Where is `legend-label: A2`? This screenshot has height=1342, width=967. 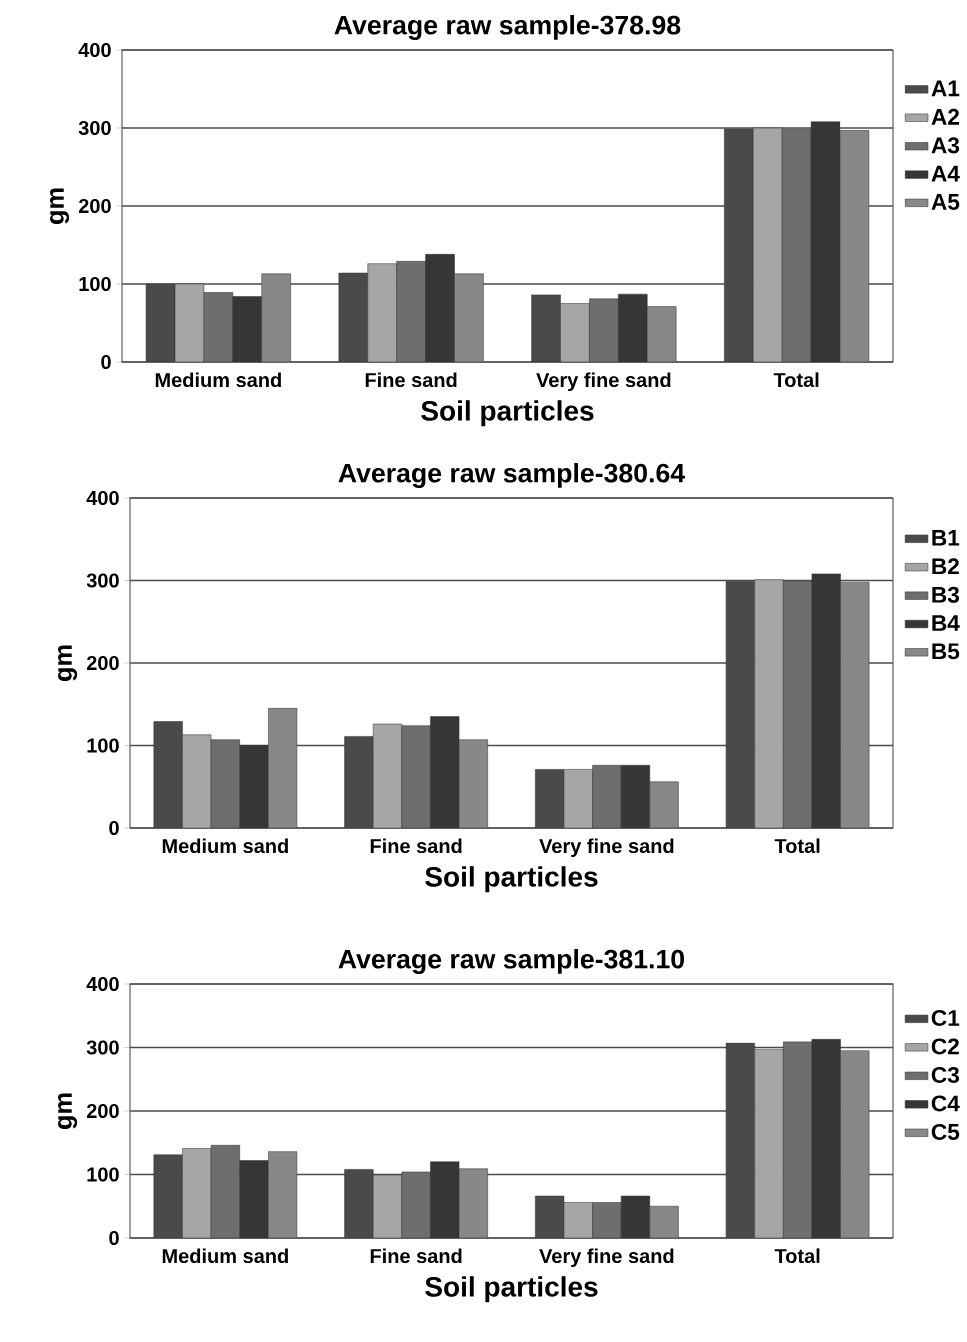
legend-label: A2 is located at coordinates (945, 116).